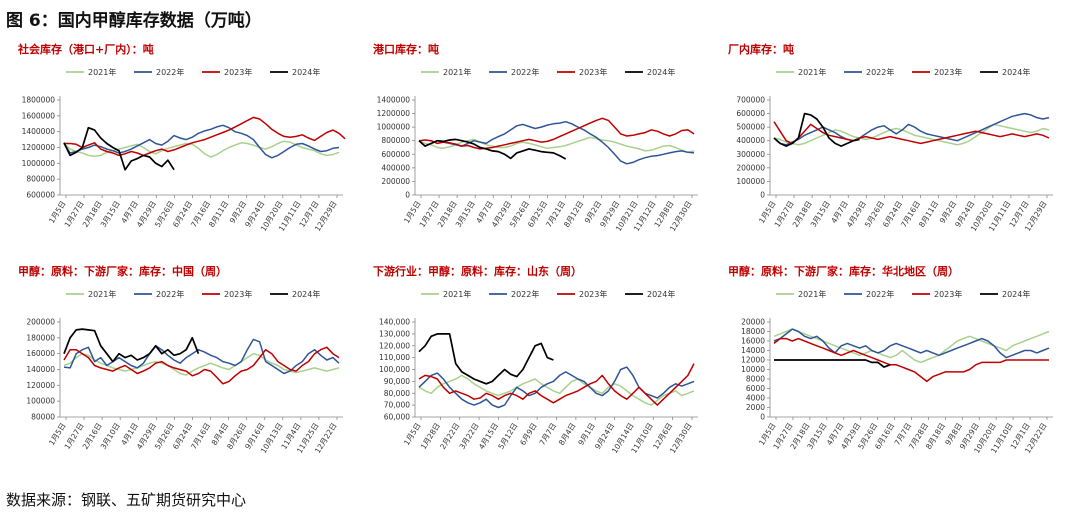 Image resolution: width=1080 pixels, height=520 pixels. Describe the element at coordinates (39, 115) in the screenshot. I see `y-tick-label: 1600000` at that location.